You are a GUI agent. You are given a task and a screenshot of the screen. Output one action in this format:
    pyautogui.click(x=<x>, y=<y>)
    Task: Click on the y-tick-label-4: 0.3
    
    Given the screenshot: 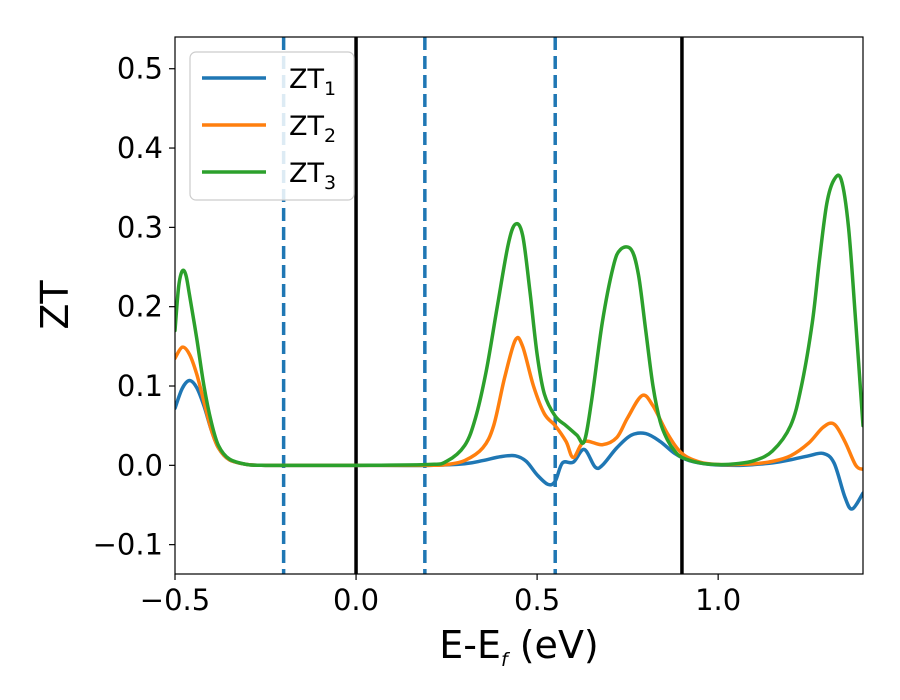 What is the action you would take?
    pyautogui.click(x=140, y=227)
    